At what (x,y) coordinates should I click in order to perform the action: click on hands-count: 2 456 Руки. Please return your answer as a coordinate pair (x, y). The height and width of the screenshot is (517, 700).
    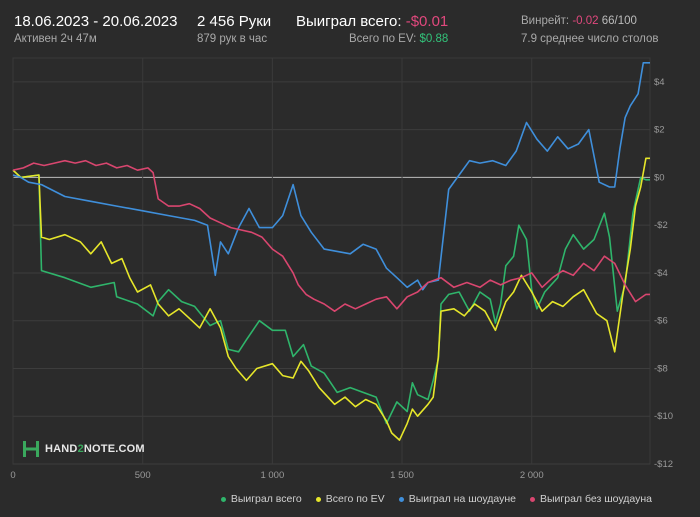
    Looking at the image, I should click on (234, 21).